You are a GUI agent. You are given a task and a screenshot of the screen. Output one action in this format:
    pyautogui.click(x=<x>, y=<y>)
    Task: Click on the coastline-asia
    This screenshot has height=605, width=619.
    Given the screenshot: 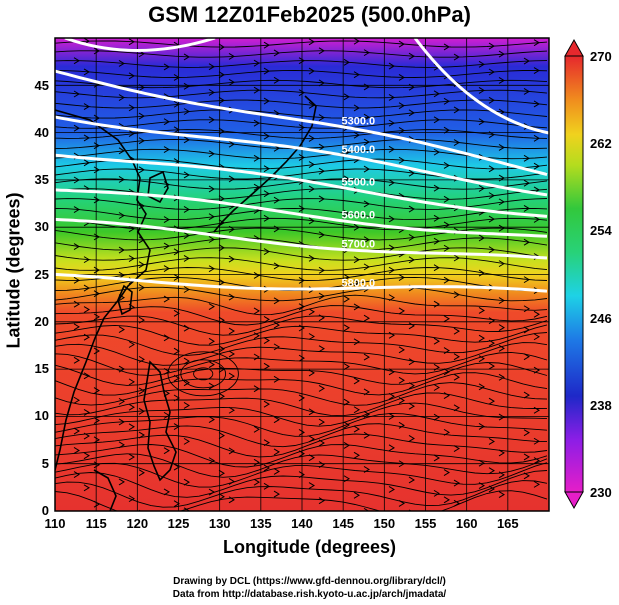 What is the action you would take?
    pyautogui.click(x=103, y=290)
    